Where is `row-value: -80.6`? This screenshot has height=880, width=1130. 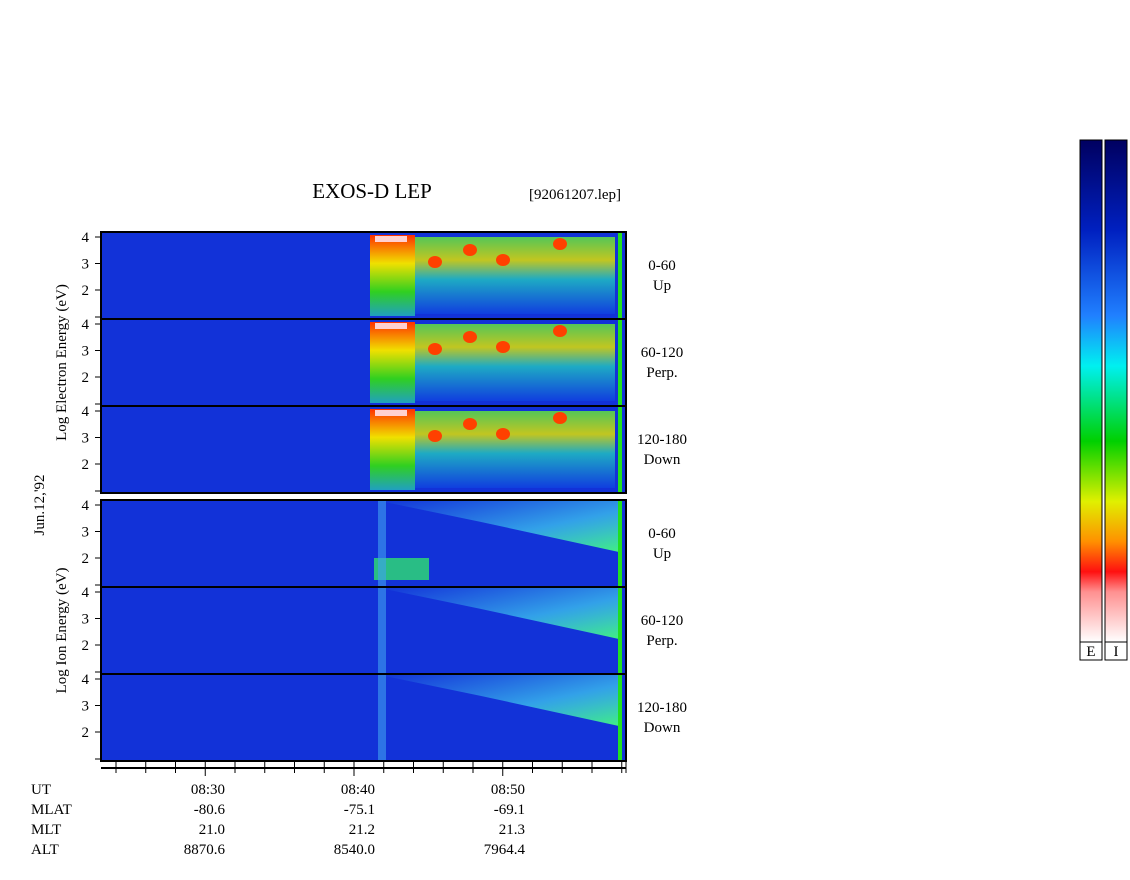
row-value: -80.6 is located at coordinates (210, 810).